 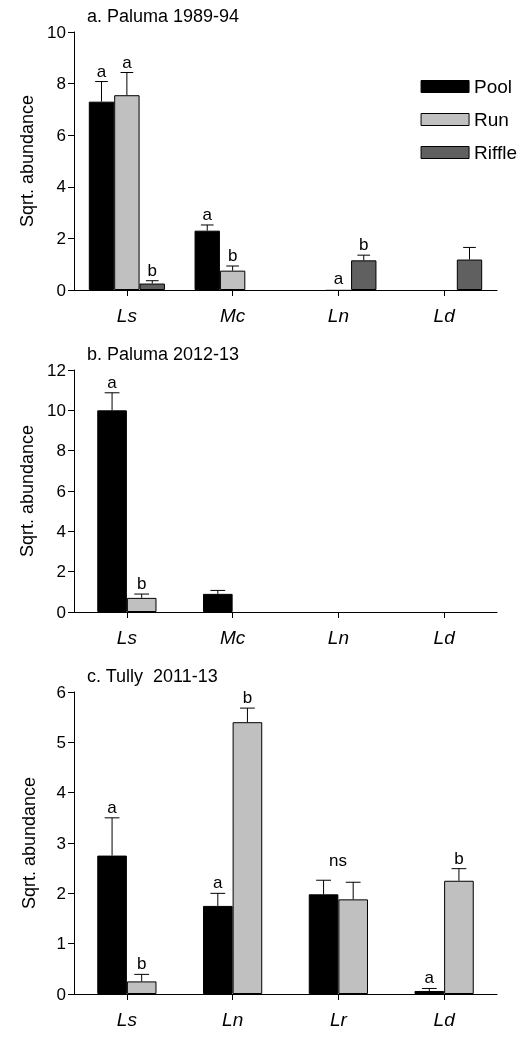 I want to click on y-tick-label: 5, so click(x=61, y=742).